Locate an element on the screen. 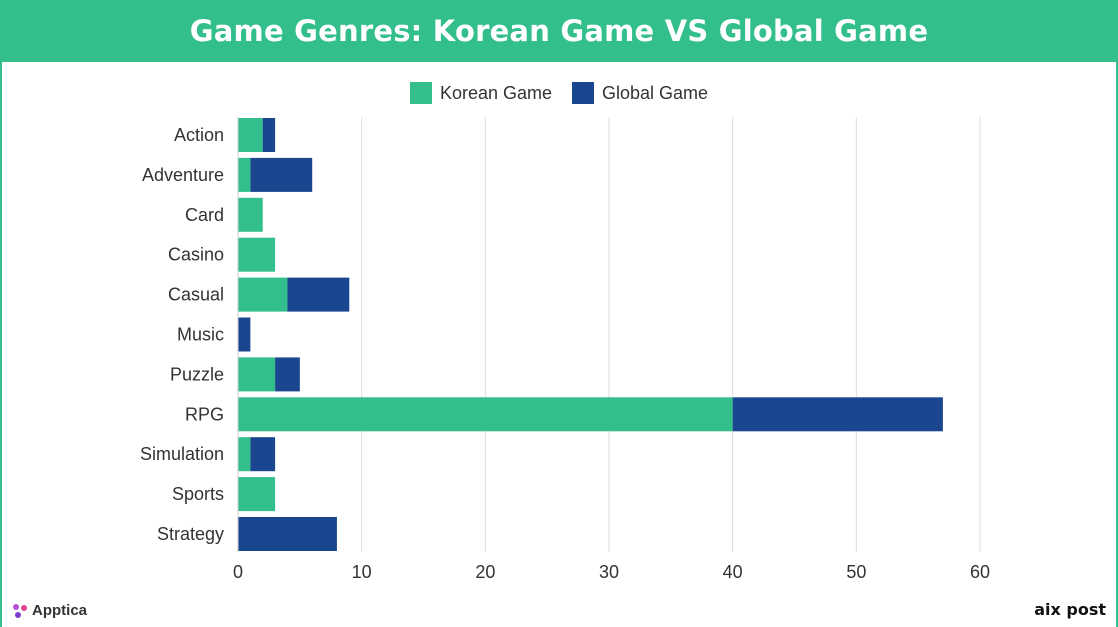 This screenshot has height=627, width=1118. apptica-icon is located at coordinates (20, 610).